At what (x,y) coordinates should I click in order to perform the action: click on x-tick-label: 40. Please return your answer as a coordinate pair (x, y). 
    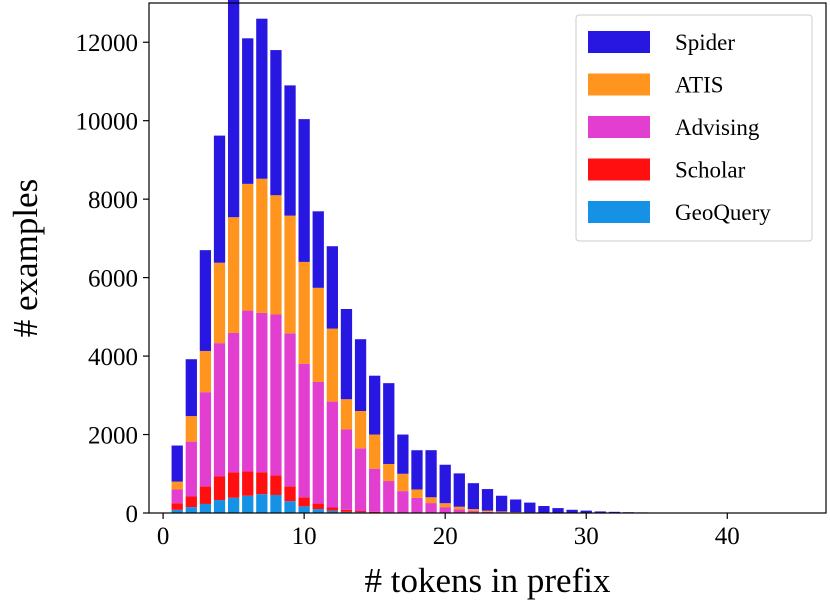
    Looking at the image, I should click on (727, 536).